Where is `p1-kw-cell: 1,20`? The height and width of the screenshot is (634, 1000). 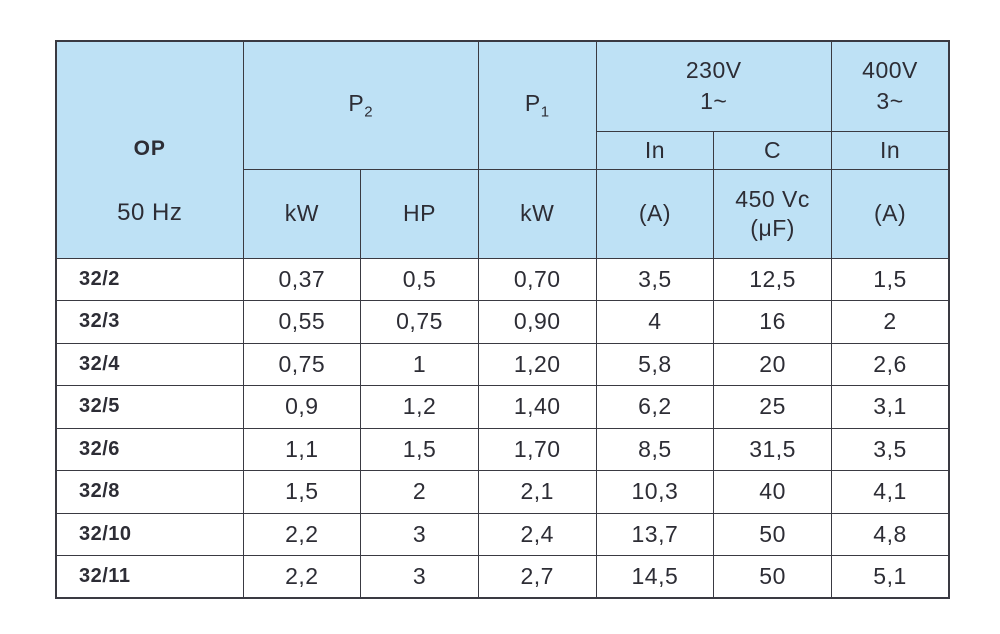 p1-kw-cell: 1,20 is located at coordinates (537, 364).